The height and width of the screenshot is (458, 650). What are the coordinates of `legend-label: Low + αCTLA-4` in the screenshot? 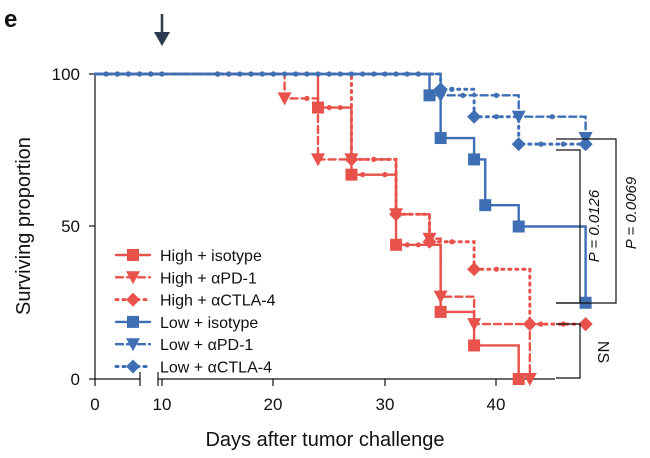 It's located at (216, 368).